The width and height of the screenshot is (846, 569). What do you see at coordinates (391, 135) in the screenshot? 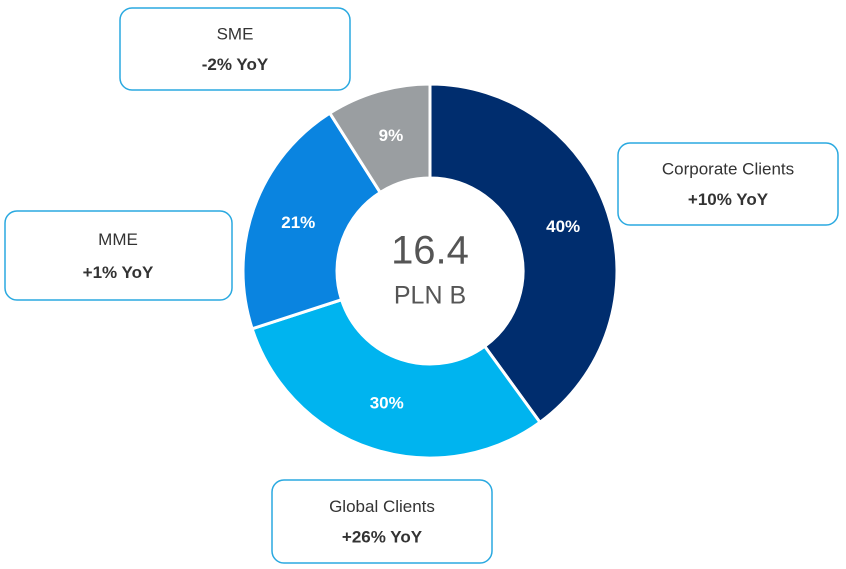
I see `data-label: 9%` at bounding box center [391, 135].